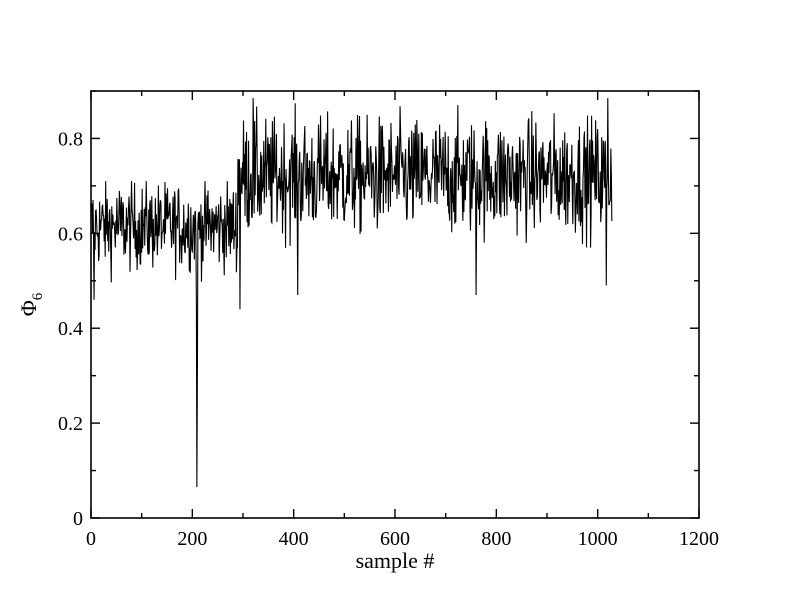 This screenshot has width=792, height=609. What do you see at coordinates (28, 308) in the screenshot?
I see `y-axis-symbol: Φ` at bounding box center [28, 308].